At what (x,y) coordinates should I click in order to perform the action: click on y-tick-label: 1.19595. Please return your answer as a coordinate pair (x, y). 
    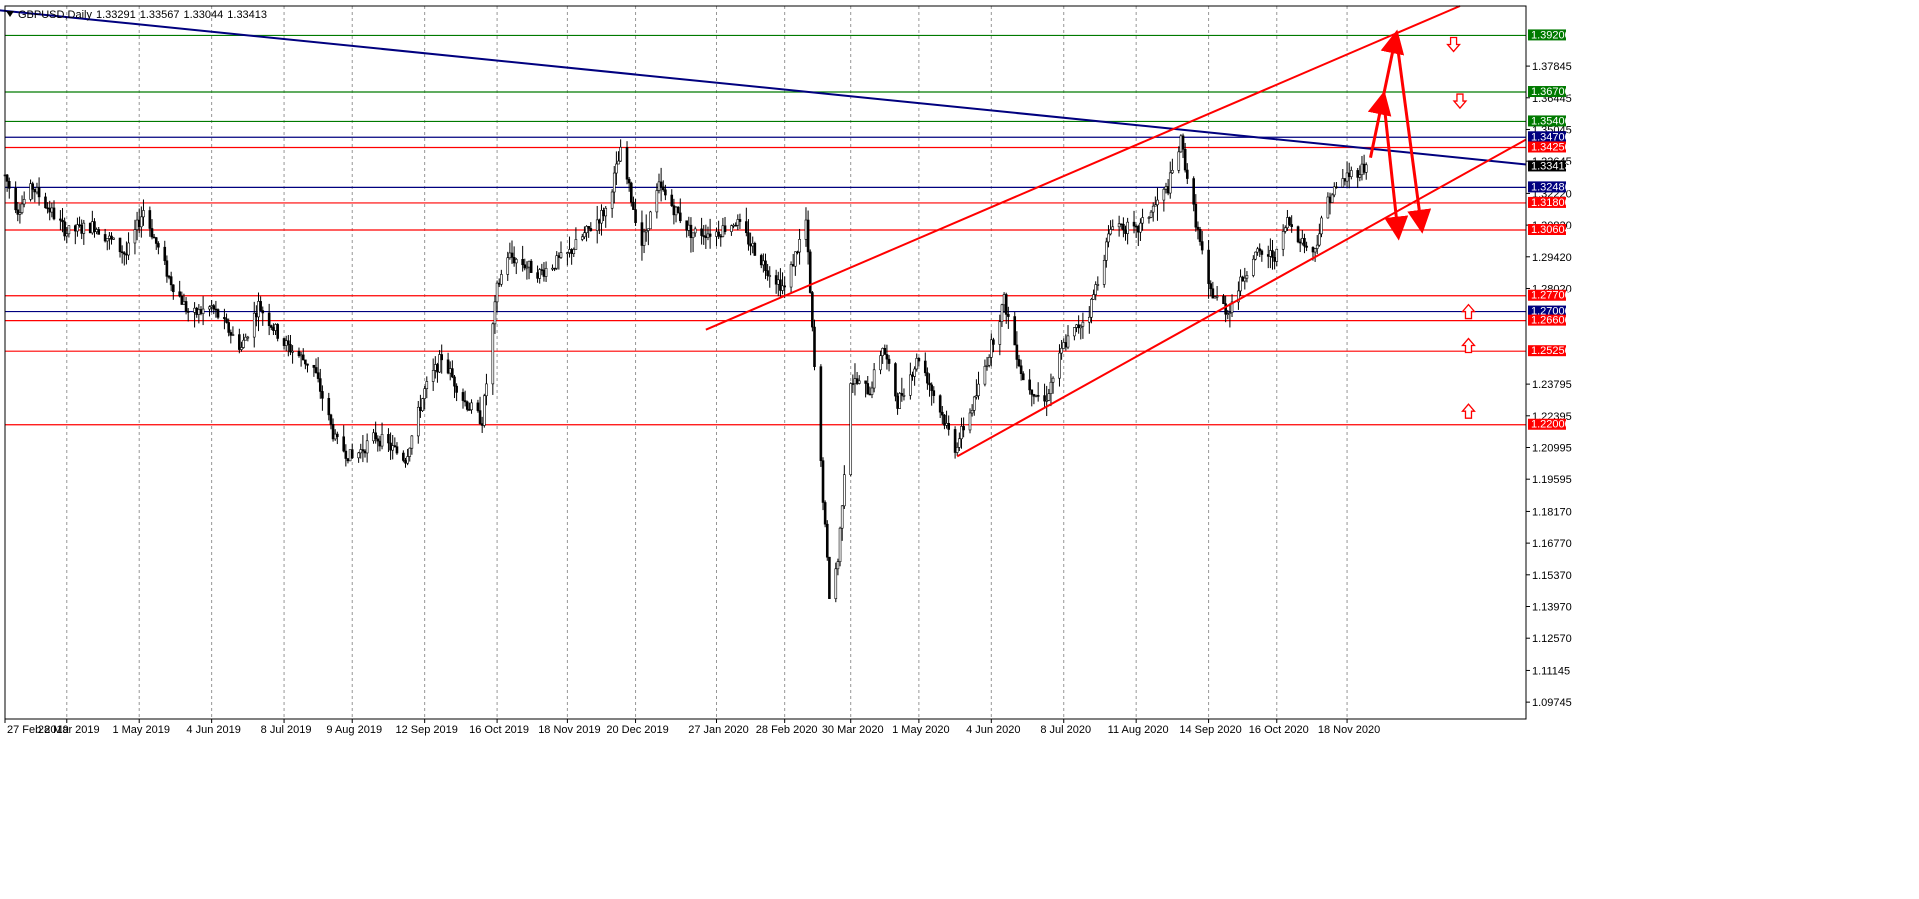
    Looking at the image, I should click on (1552, 480).